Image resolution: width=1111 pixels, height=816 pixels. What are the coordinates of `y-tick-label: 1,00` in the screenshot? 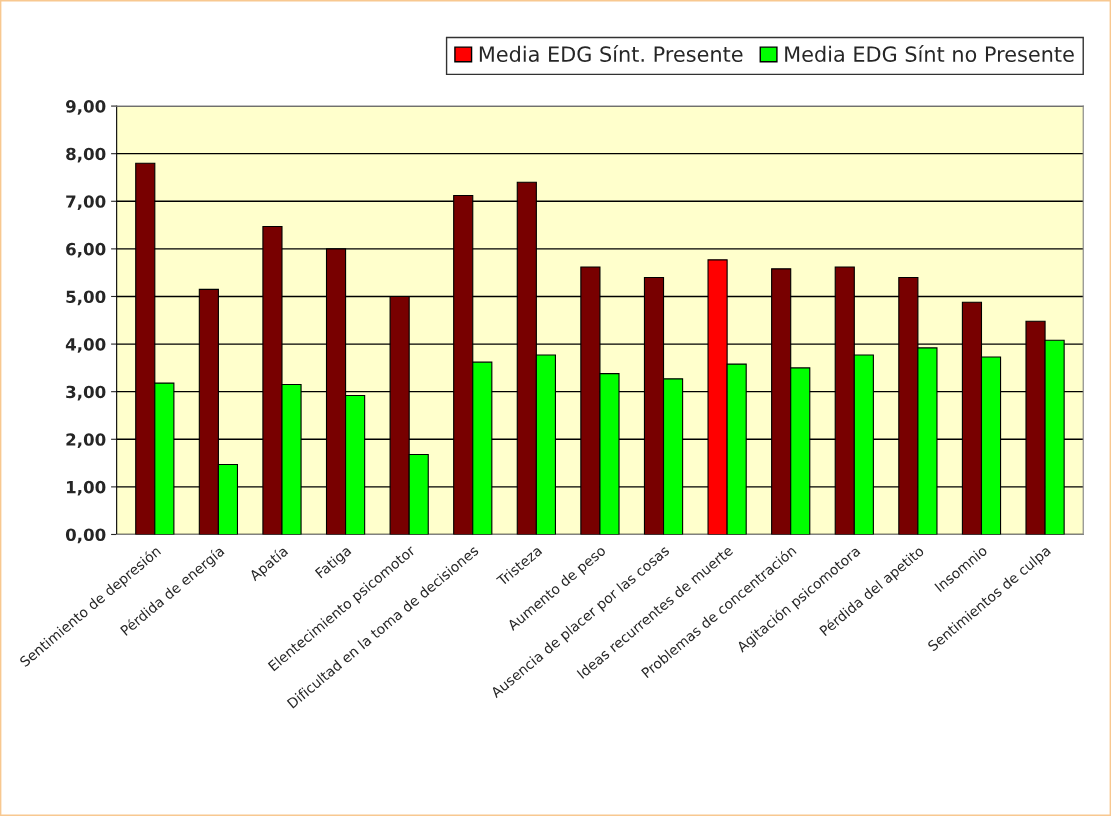 It's located at (86, 488).